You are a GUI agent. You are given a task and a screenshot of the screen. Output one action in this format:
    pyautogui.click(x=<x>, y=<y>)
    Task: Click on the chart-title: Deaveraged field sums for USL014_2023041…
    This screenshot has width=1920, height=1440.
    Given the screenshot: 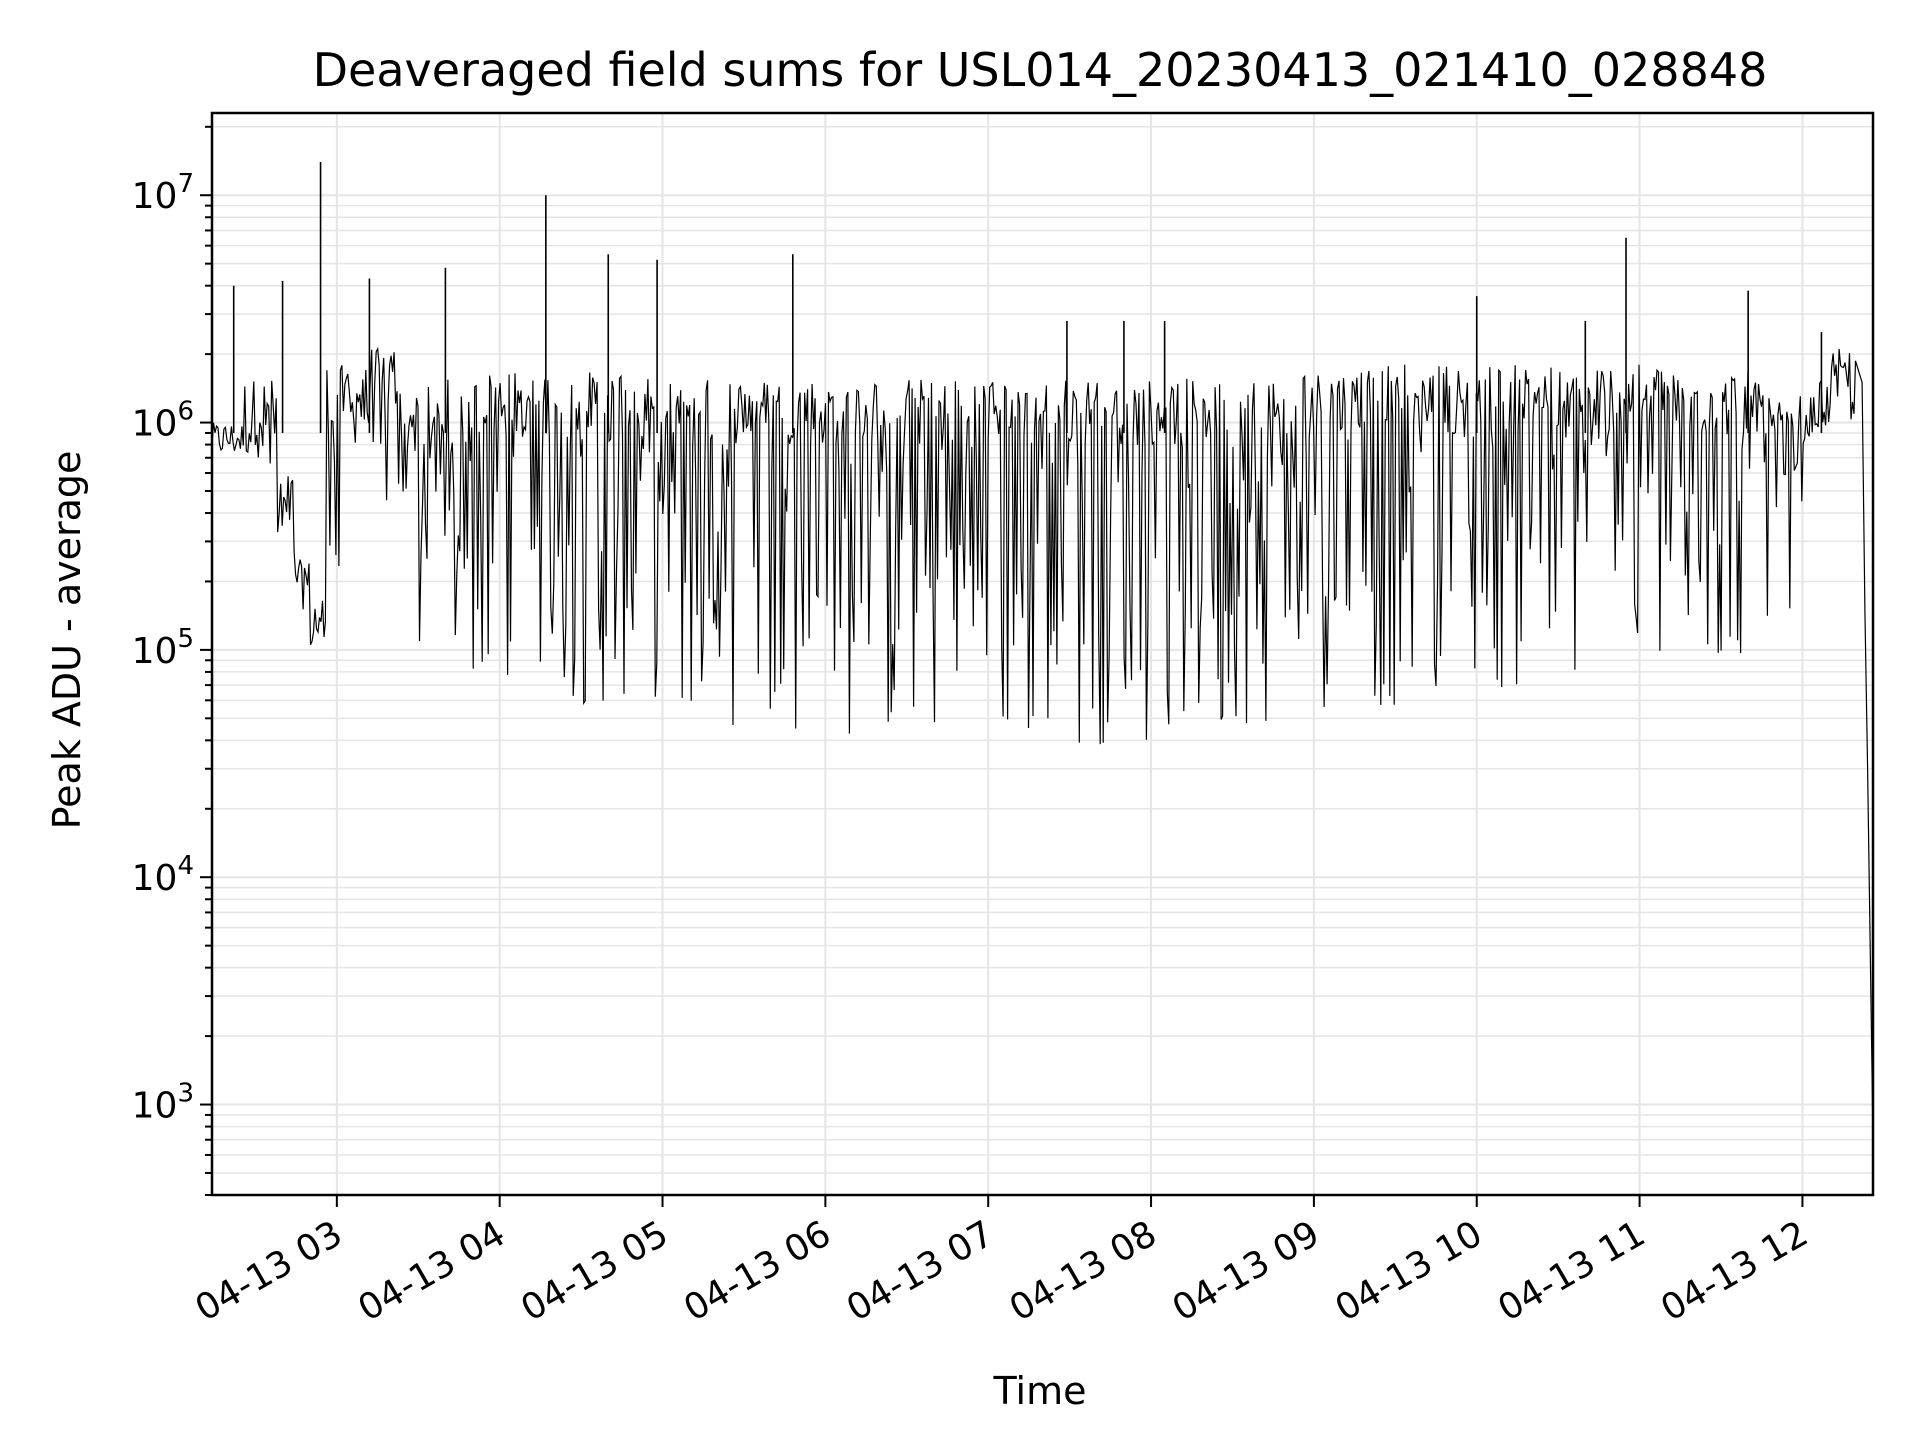 What is the action you would take?
    pyautogui.click(x=1040, y=70)
    